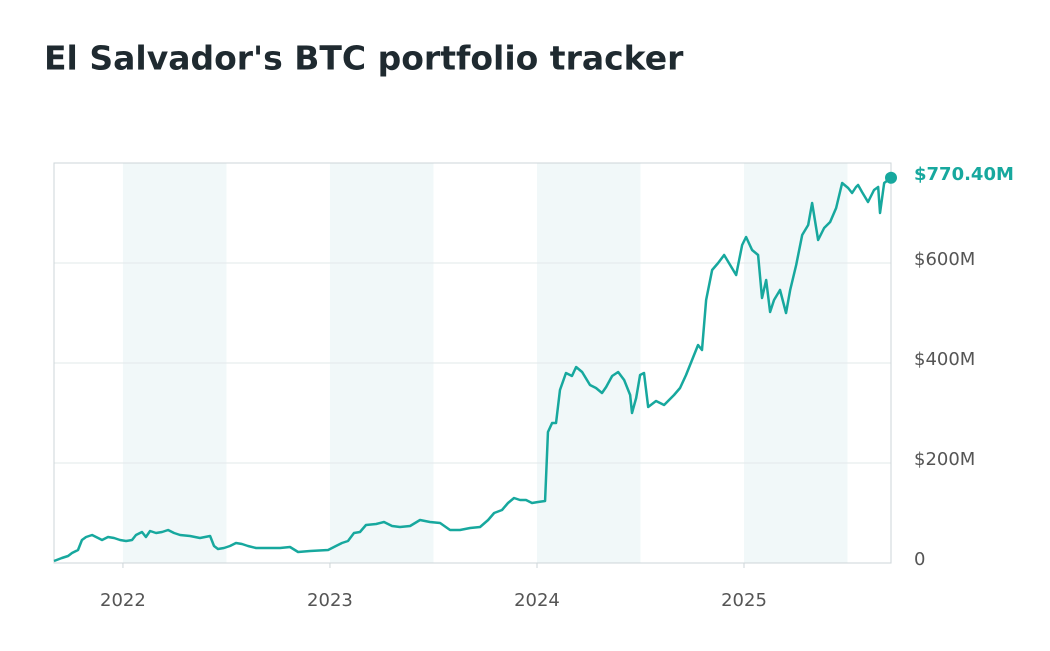 The width and height of the screenshot is (1050, 651). Describe the element at coordinates (964, 174) in the screenshot. I see `end-label: $770.40M` at that location.